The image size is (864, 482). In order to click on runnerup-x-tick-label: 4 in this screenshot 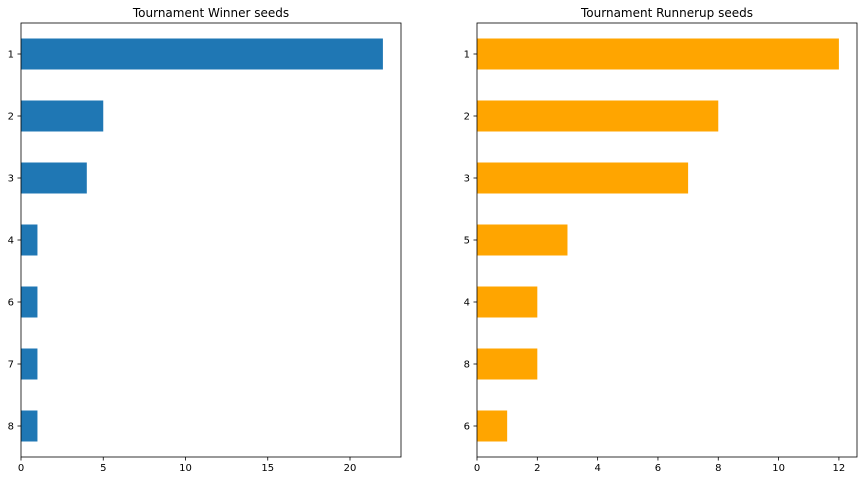, I will do `click(597, 468)`.